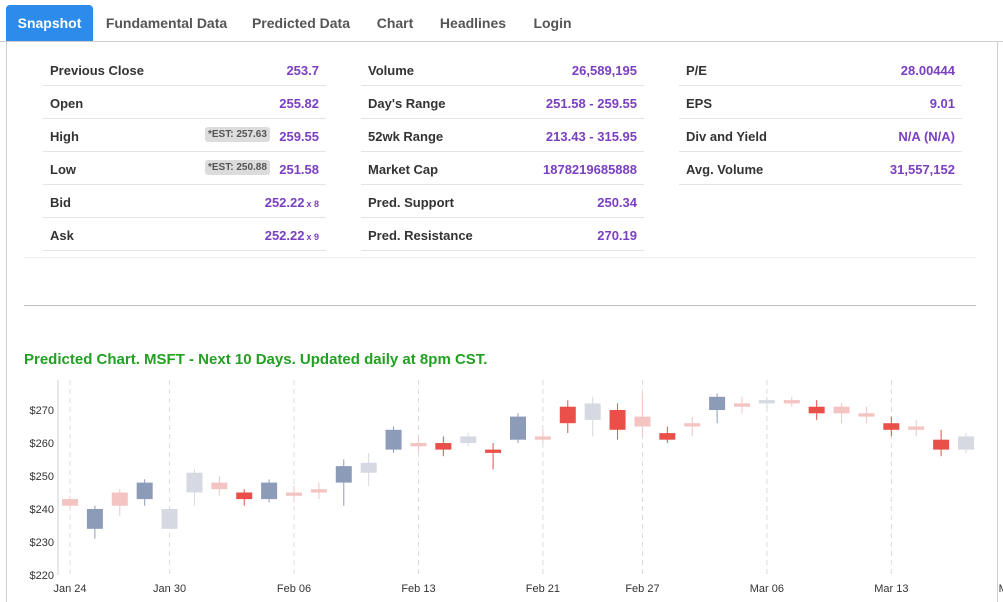 The width and height of the screenshot is (1003, 602). What do you see at coordinates (169, 589) in the screenshot?
I see `x-tick-label: Jan 30` at bounding box center [169, 589].